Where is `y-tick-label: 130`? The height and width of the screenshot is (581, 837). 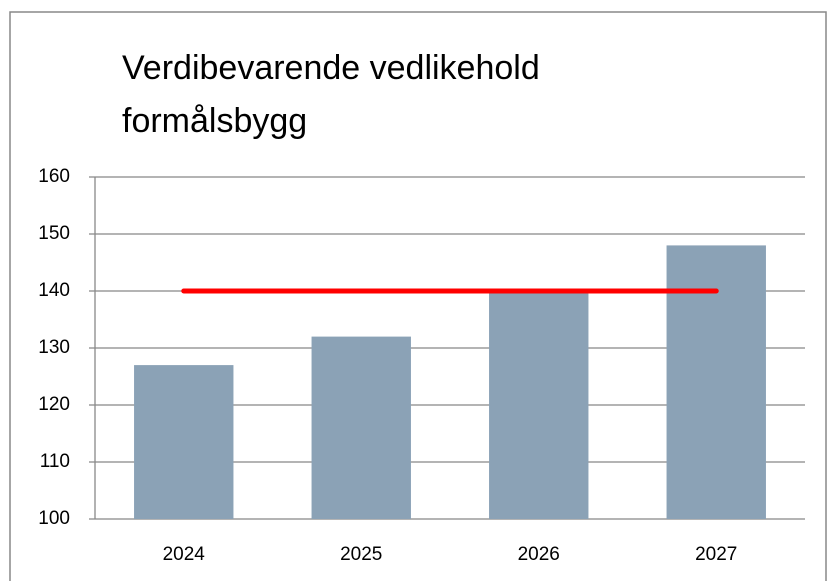
y-tick-label: 130 is located at coordinates (54, 347).